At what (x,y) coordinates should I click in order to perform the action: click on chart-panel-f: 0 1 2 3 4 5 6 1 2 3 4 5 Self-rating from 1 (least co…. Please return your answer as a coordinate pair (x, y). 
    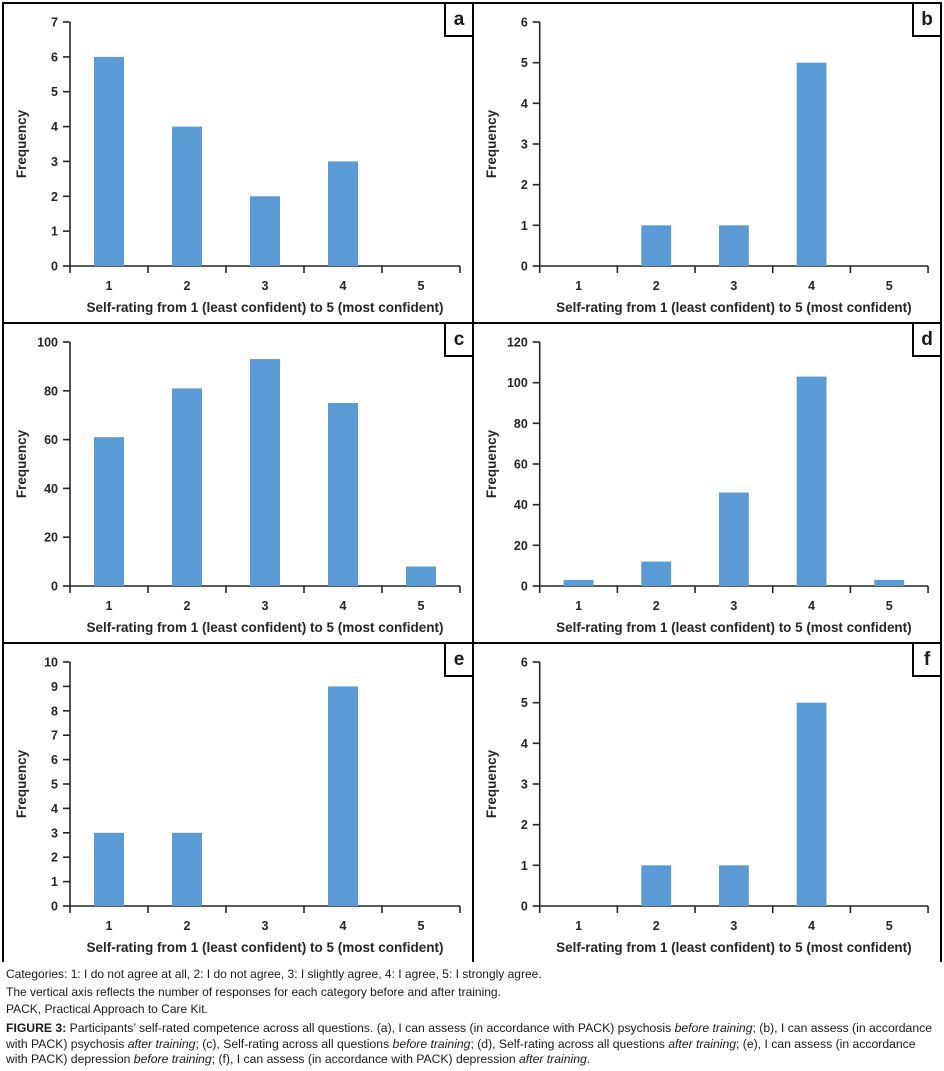
    Looking at the image, I should click on (706, 802).